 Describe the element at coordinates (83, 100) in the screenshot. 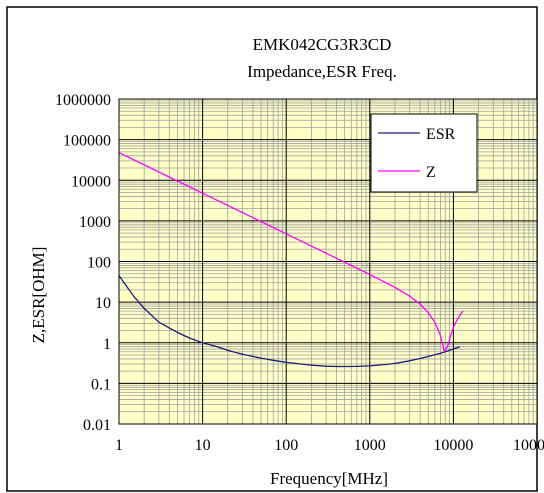

I see `y-tick-label: 1000000` at that location.